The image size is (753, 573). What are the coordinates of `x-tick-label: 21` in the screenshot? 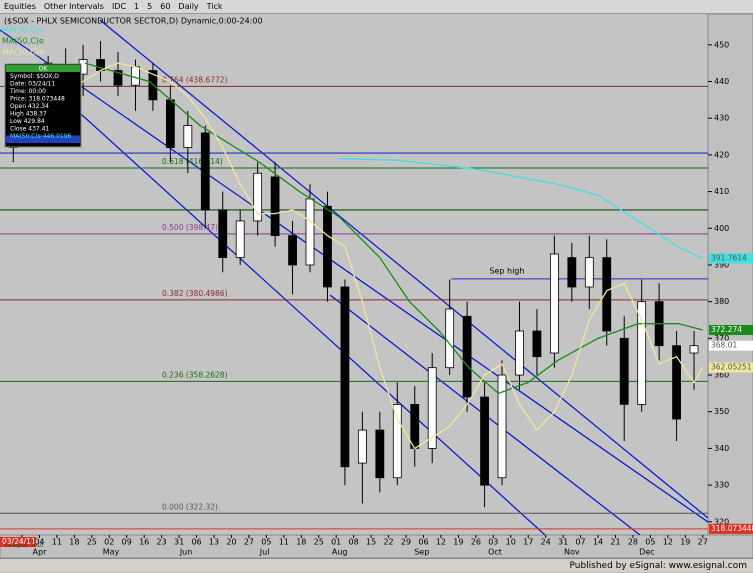 It's located at (615, 542).